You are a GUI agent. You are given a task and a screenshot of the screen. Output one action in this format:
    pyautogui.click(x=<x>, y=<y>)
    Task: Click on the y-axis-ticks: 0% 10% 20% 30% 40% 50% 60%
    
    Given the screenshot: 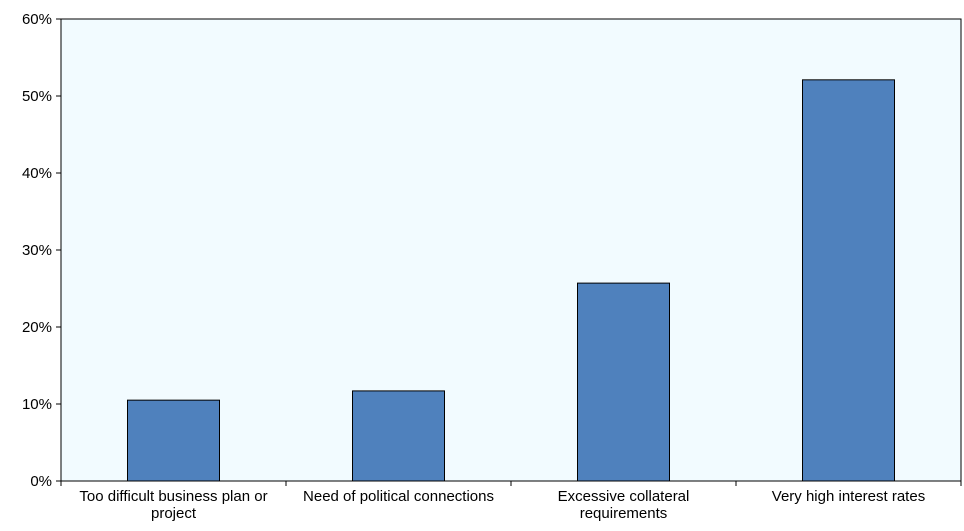 What is the action you would take?
    pyautogui.click(x=41, y=250)
    